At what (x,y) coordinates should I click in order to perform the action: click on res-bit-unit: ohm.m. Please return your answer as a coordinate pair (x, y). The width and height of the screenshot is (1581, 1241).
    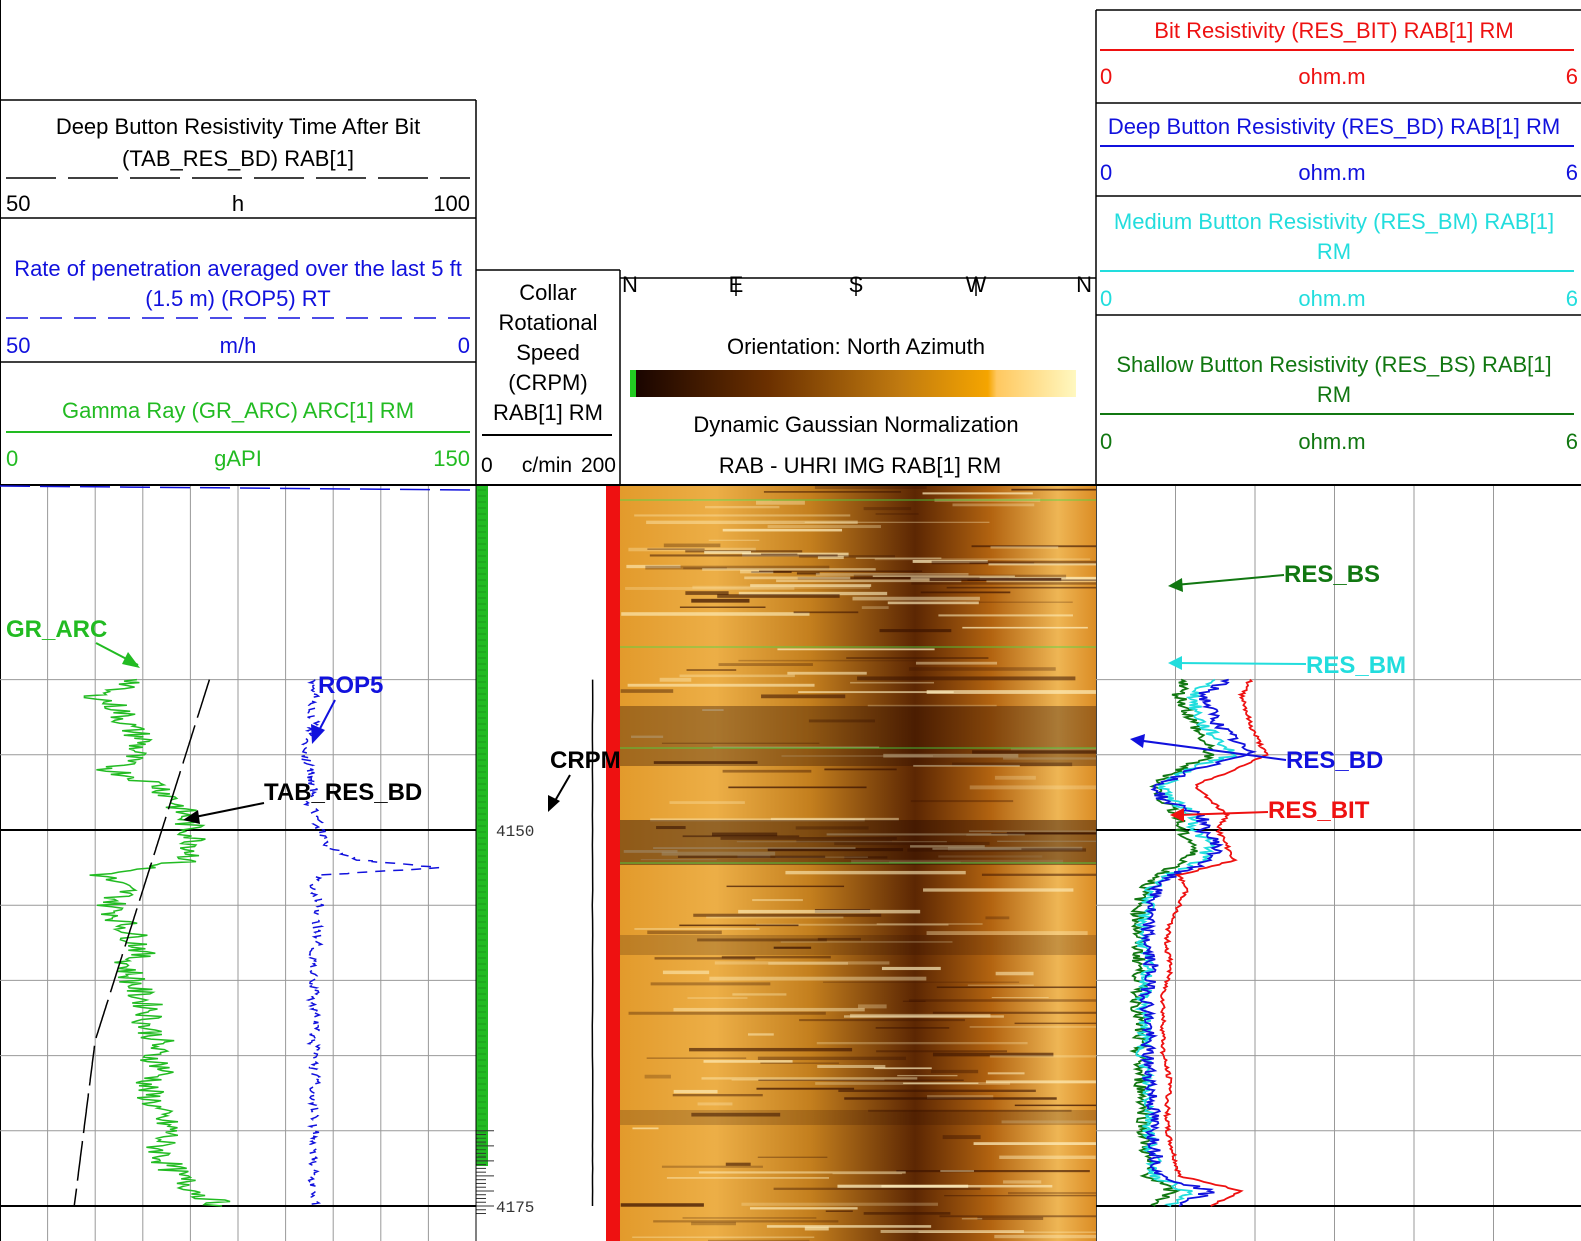
    Looking at the image, I should click on (1331, 76).